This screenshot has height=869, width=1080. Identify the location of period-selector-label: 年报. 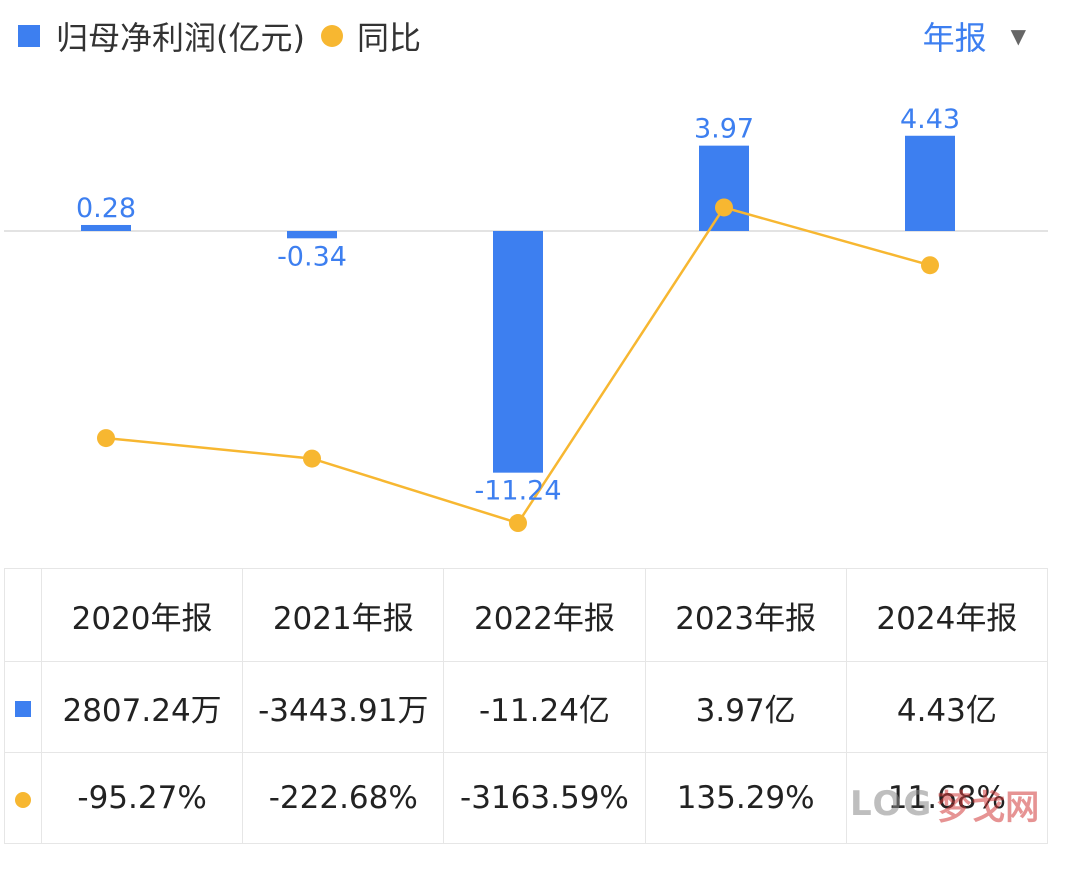
(954, 38).